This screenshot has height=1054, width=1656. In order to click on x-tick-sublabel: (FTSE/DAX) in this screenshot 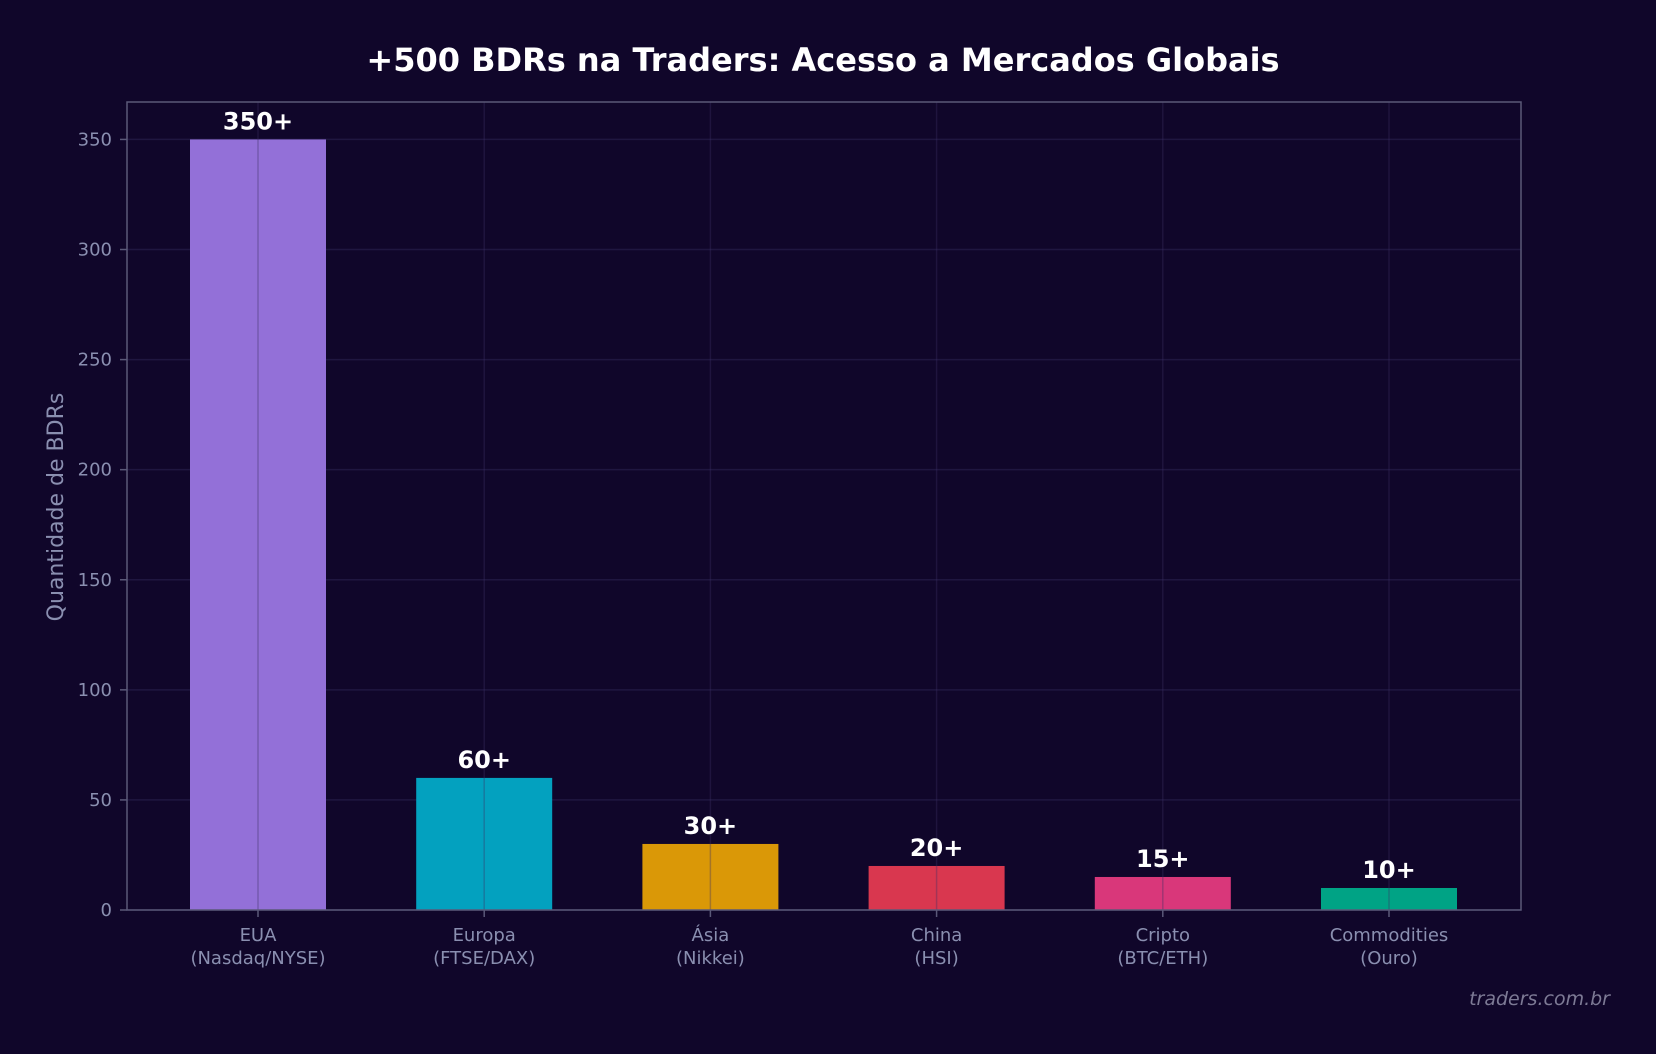, I will do `click(484, 958)`.